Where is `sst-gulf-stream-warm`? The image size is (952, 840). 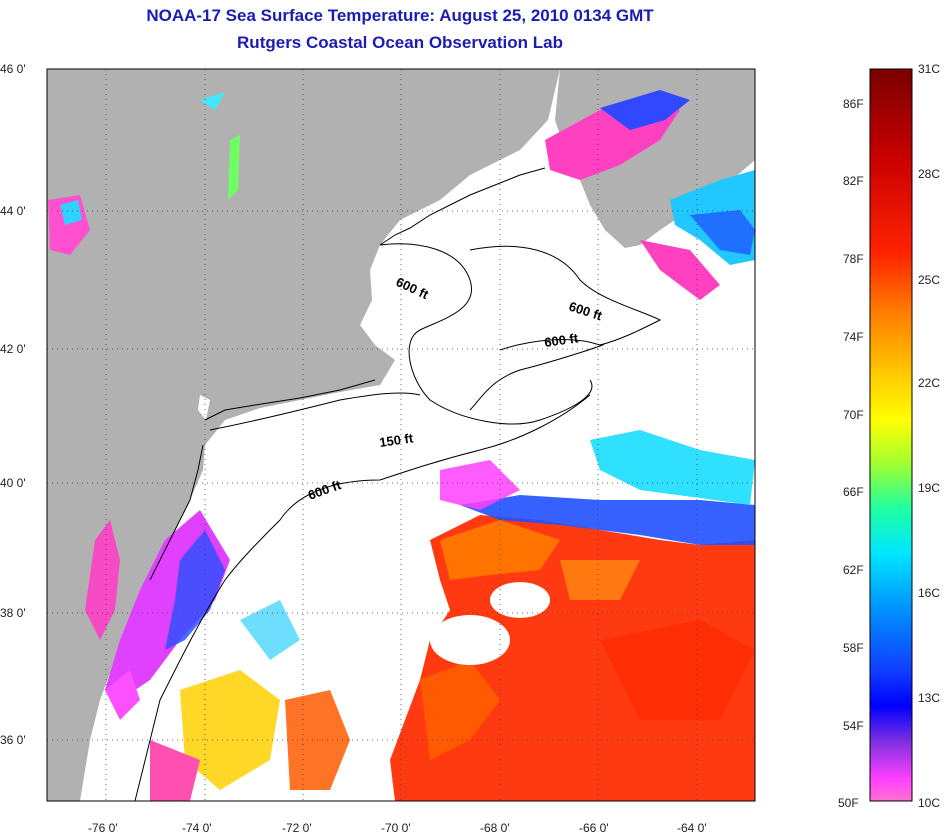 sst-gulf-stream-warm is located at coordinates (572, 658).